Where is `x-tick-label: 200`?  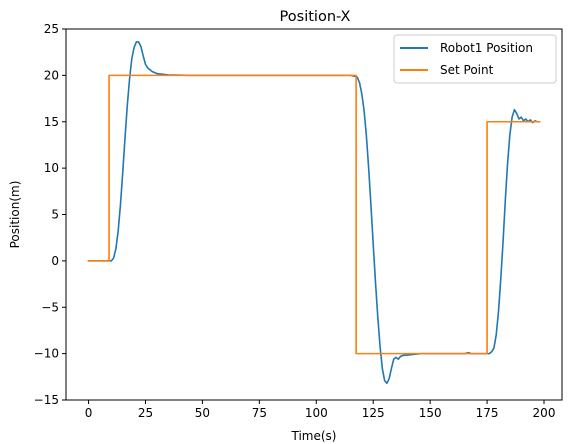 x-tick-label: 200 is located at coordinates (544, 413).